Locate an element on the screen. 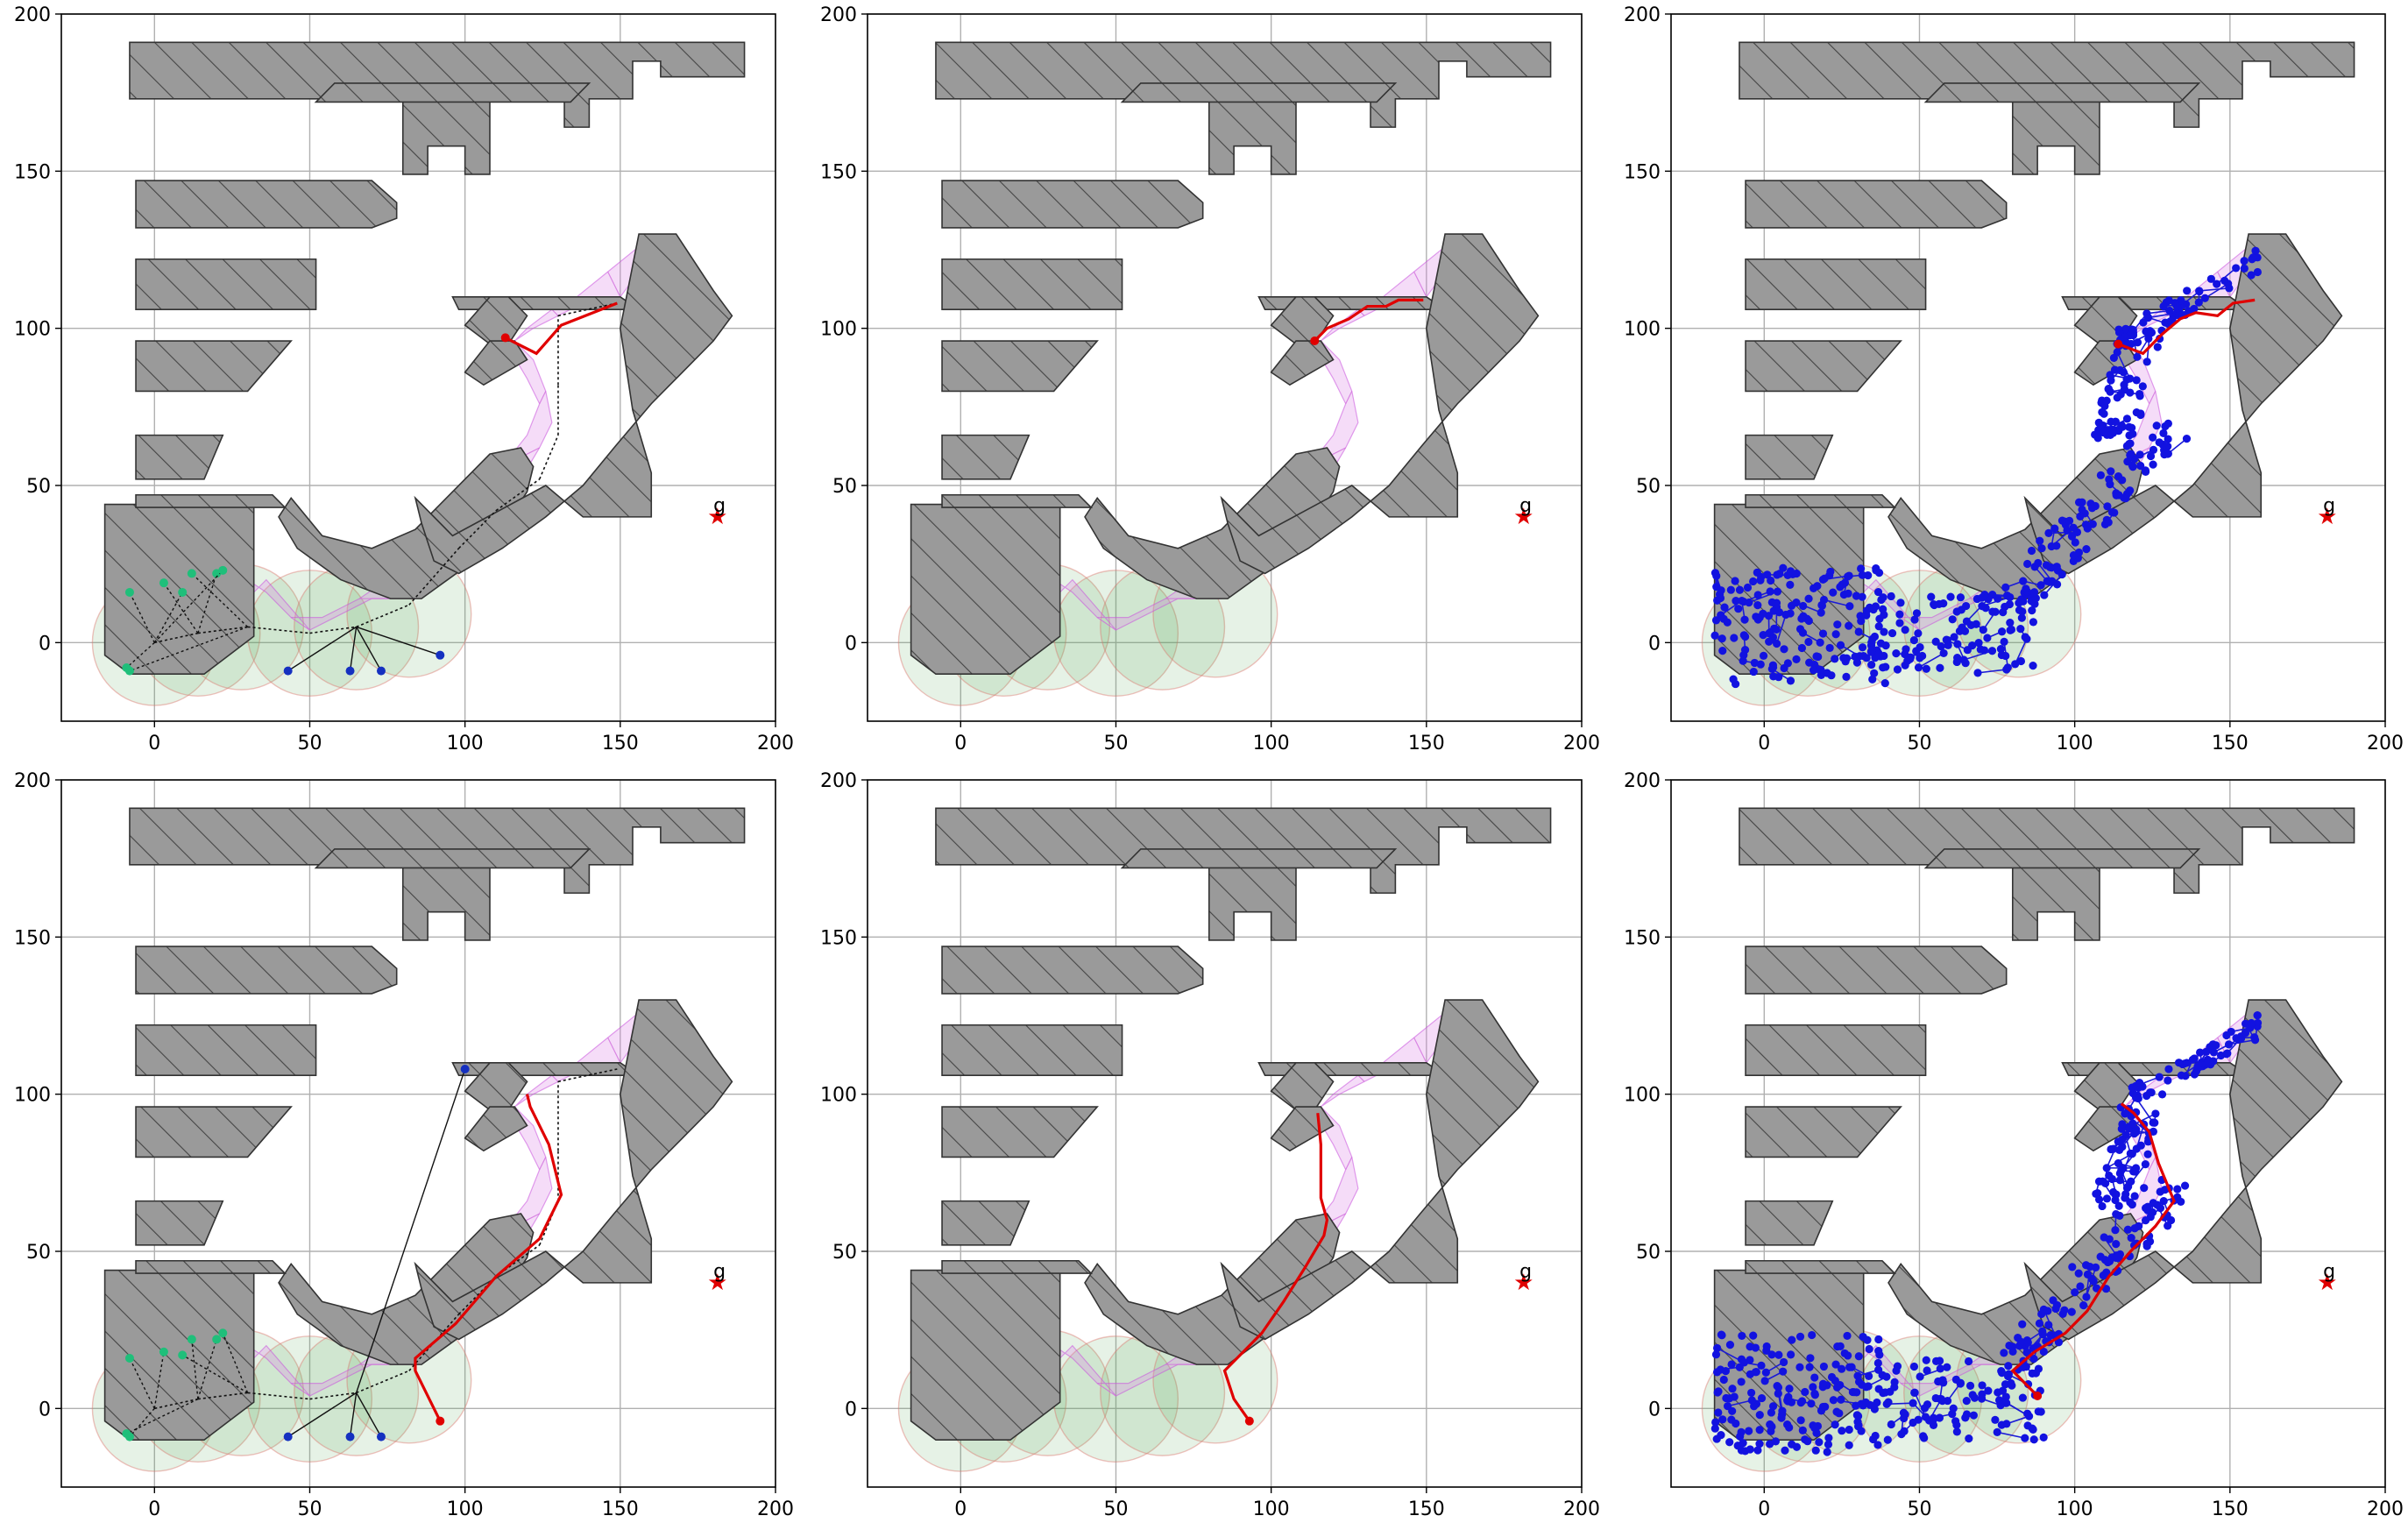  tree-node-blue is located at coordinates (288, 1436).